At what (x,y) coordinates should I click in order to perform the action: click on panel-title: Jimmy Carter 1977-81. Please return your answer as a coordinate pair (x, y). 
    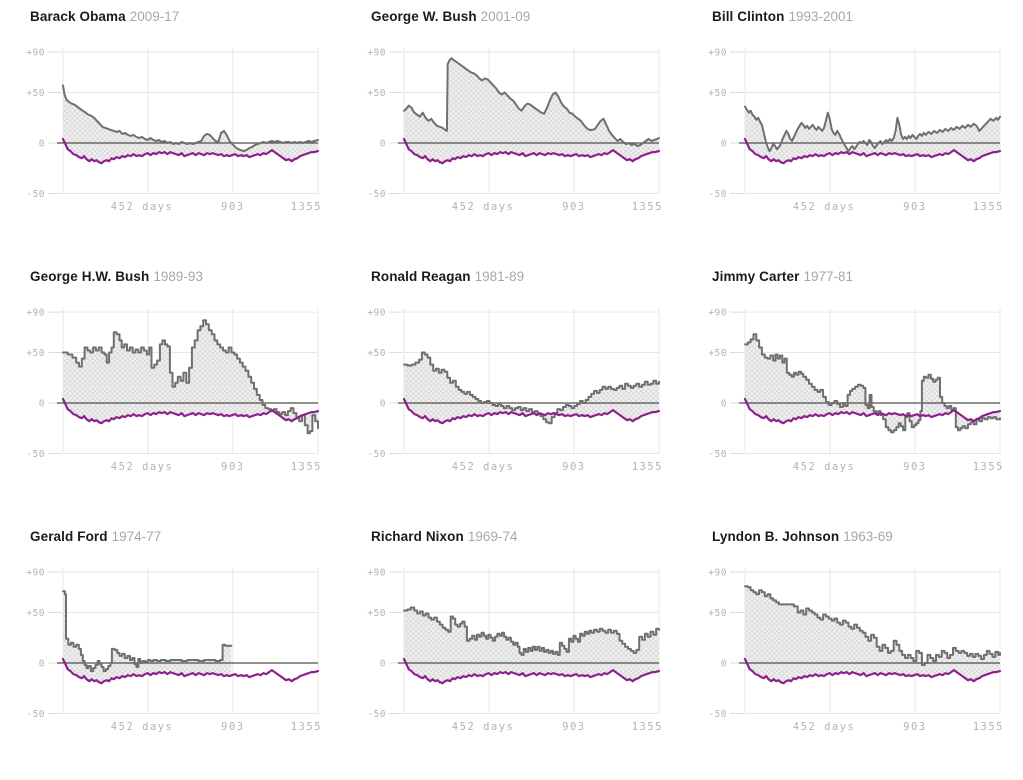
    Looking at the image, I should click on (782, 277).